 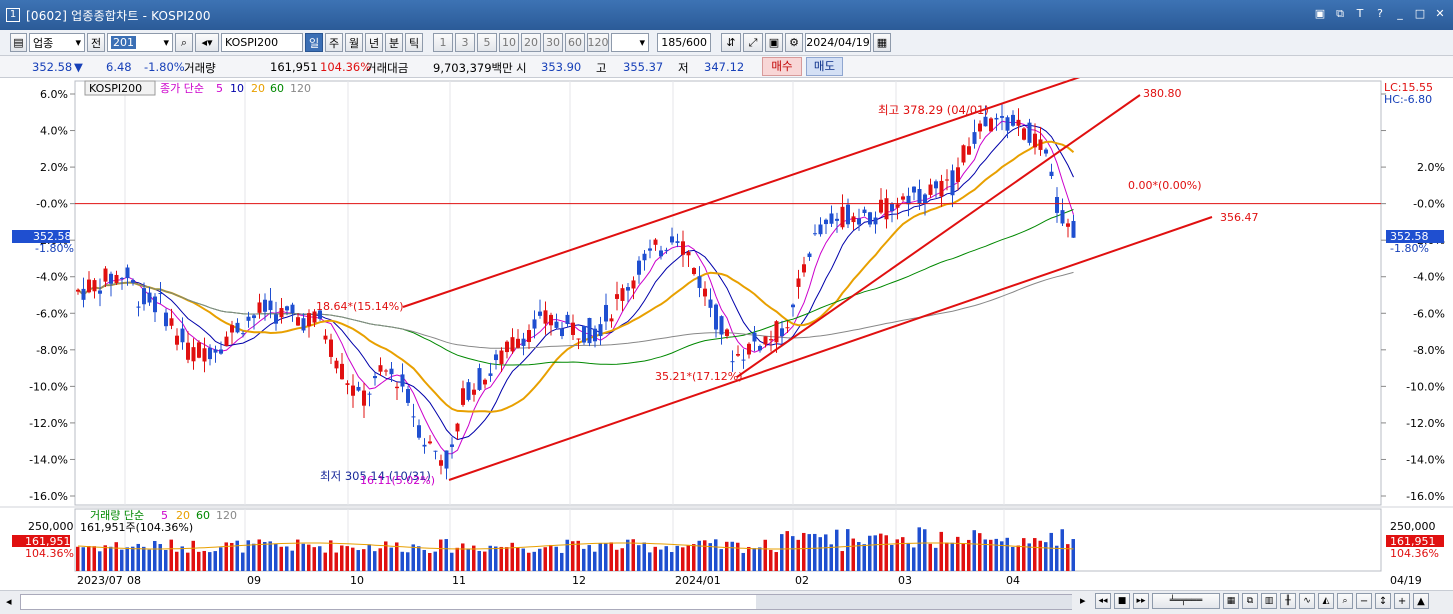 I want to click on compare-view-icon: ⧉, so click(x=1250, y=601).